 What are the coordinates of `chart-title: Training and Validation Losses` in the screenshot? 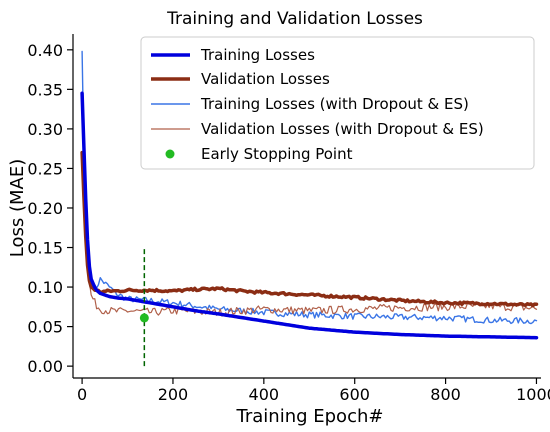 It's located at (294, 19).